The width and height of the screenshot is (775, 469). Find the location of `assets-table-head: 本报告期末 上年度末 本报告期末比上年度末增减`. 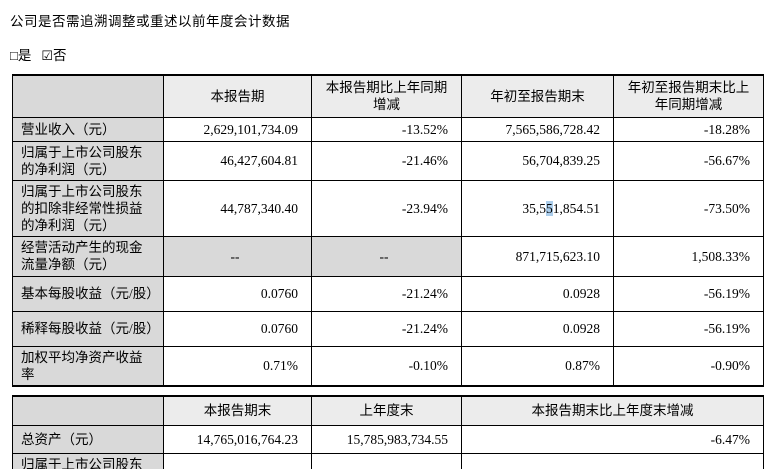

assets-table-head: 本报告期末 上年度末 本报告期末比上年度末增减 is located at coordinates (388, 410).